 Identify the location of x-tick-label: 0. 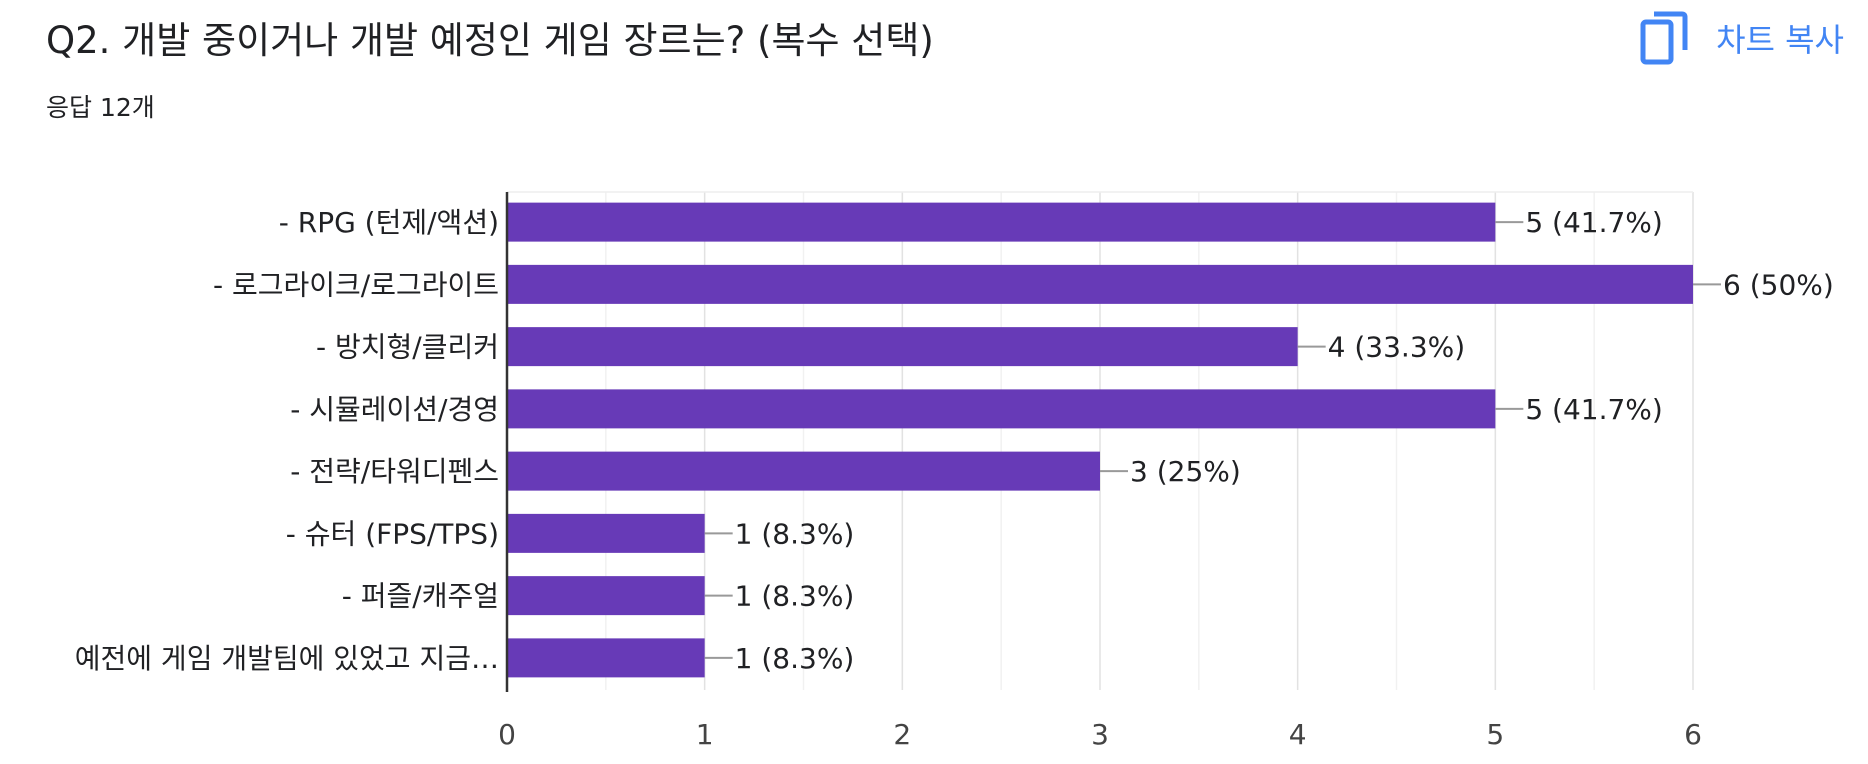
(507, 734).